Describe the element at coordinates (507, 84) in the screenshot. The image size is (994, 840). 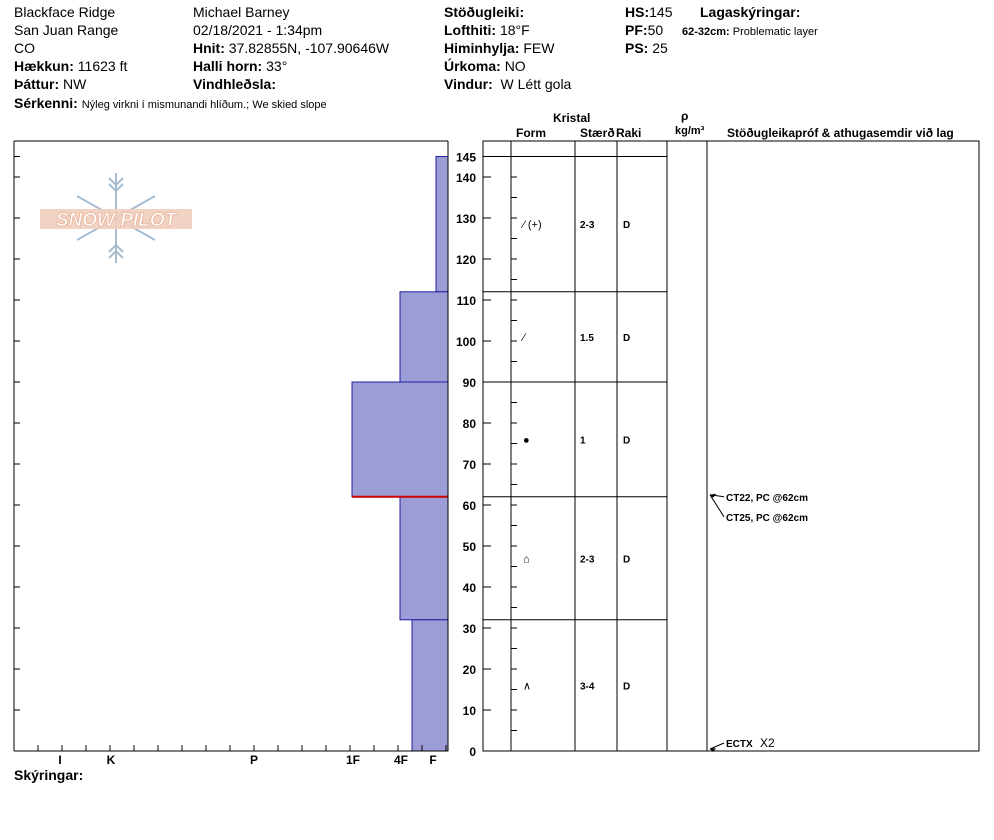
I see `wind-field: Vindur: W Létt gola` at that location.